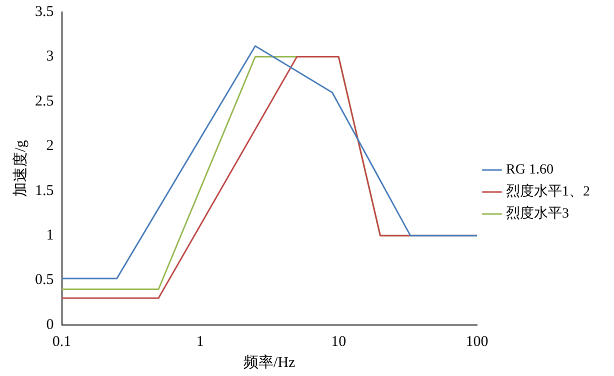  What do you see at coordinates (44, 101) in the screenshot?
I see `y-tick-label: 2.5` at bounding box center [44, 101].